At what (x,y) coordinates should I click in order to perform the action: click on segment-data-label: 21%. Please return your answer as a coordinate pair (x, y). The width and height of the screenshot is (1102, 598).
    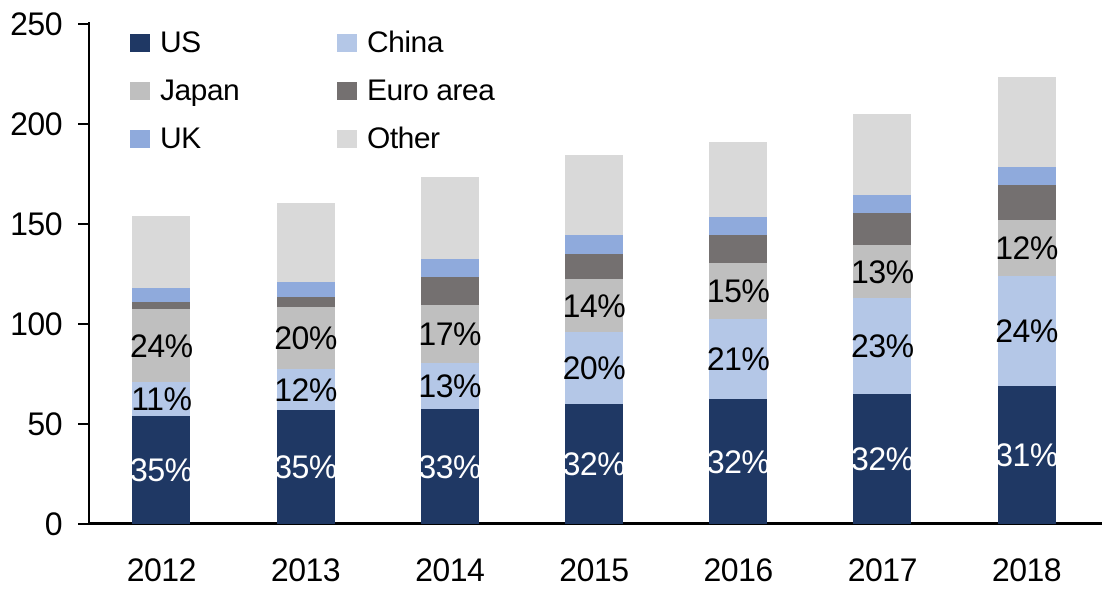
    Looking at the image, I should click on (738, 359).